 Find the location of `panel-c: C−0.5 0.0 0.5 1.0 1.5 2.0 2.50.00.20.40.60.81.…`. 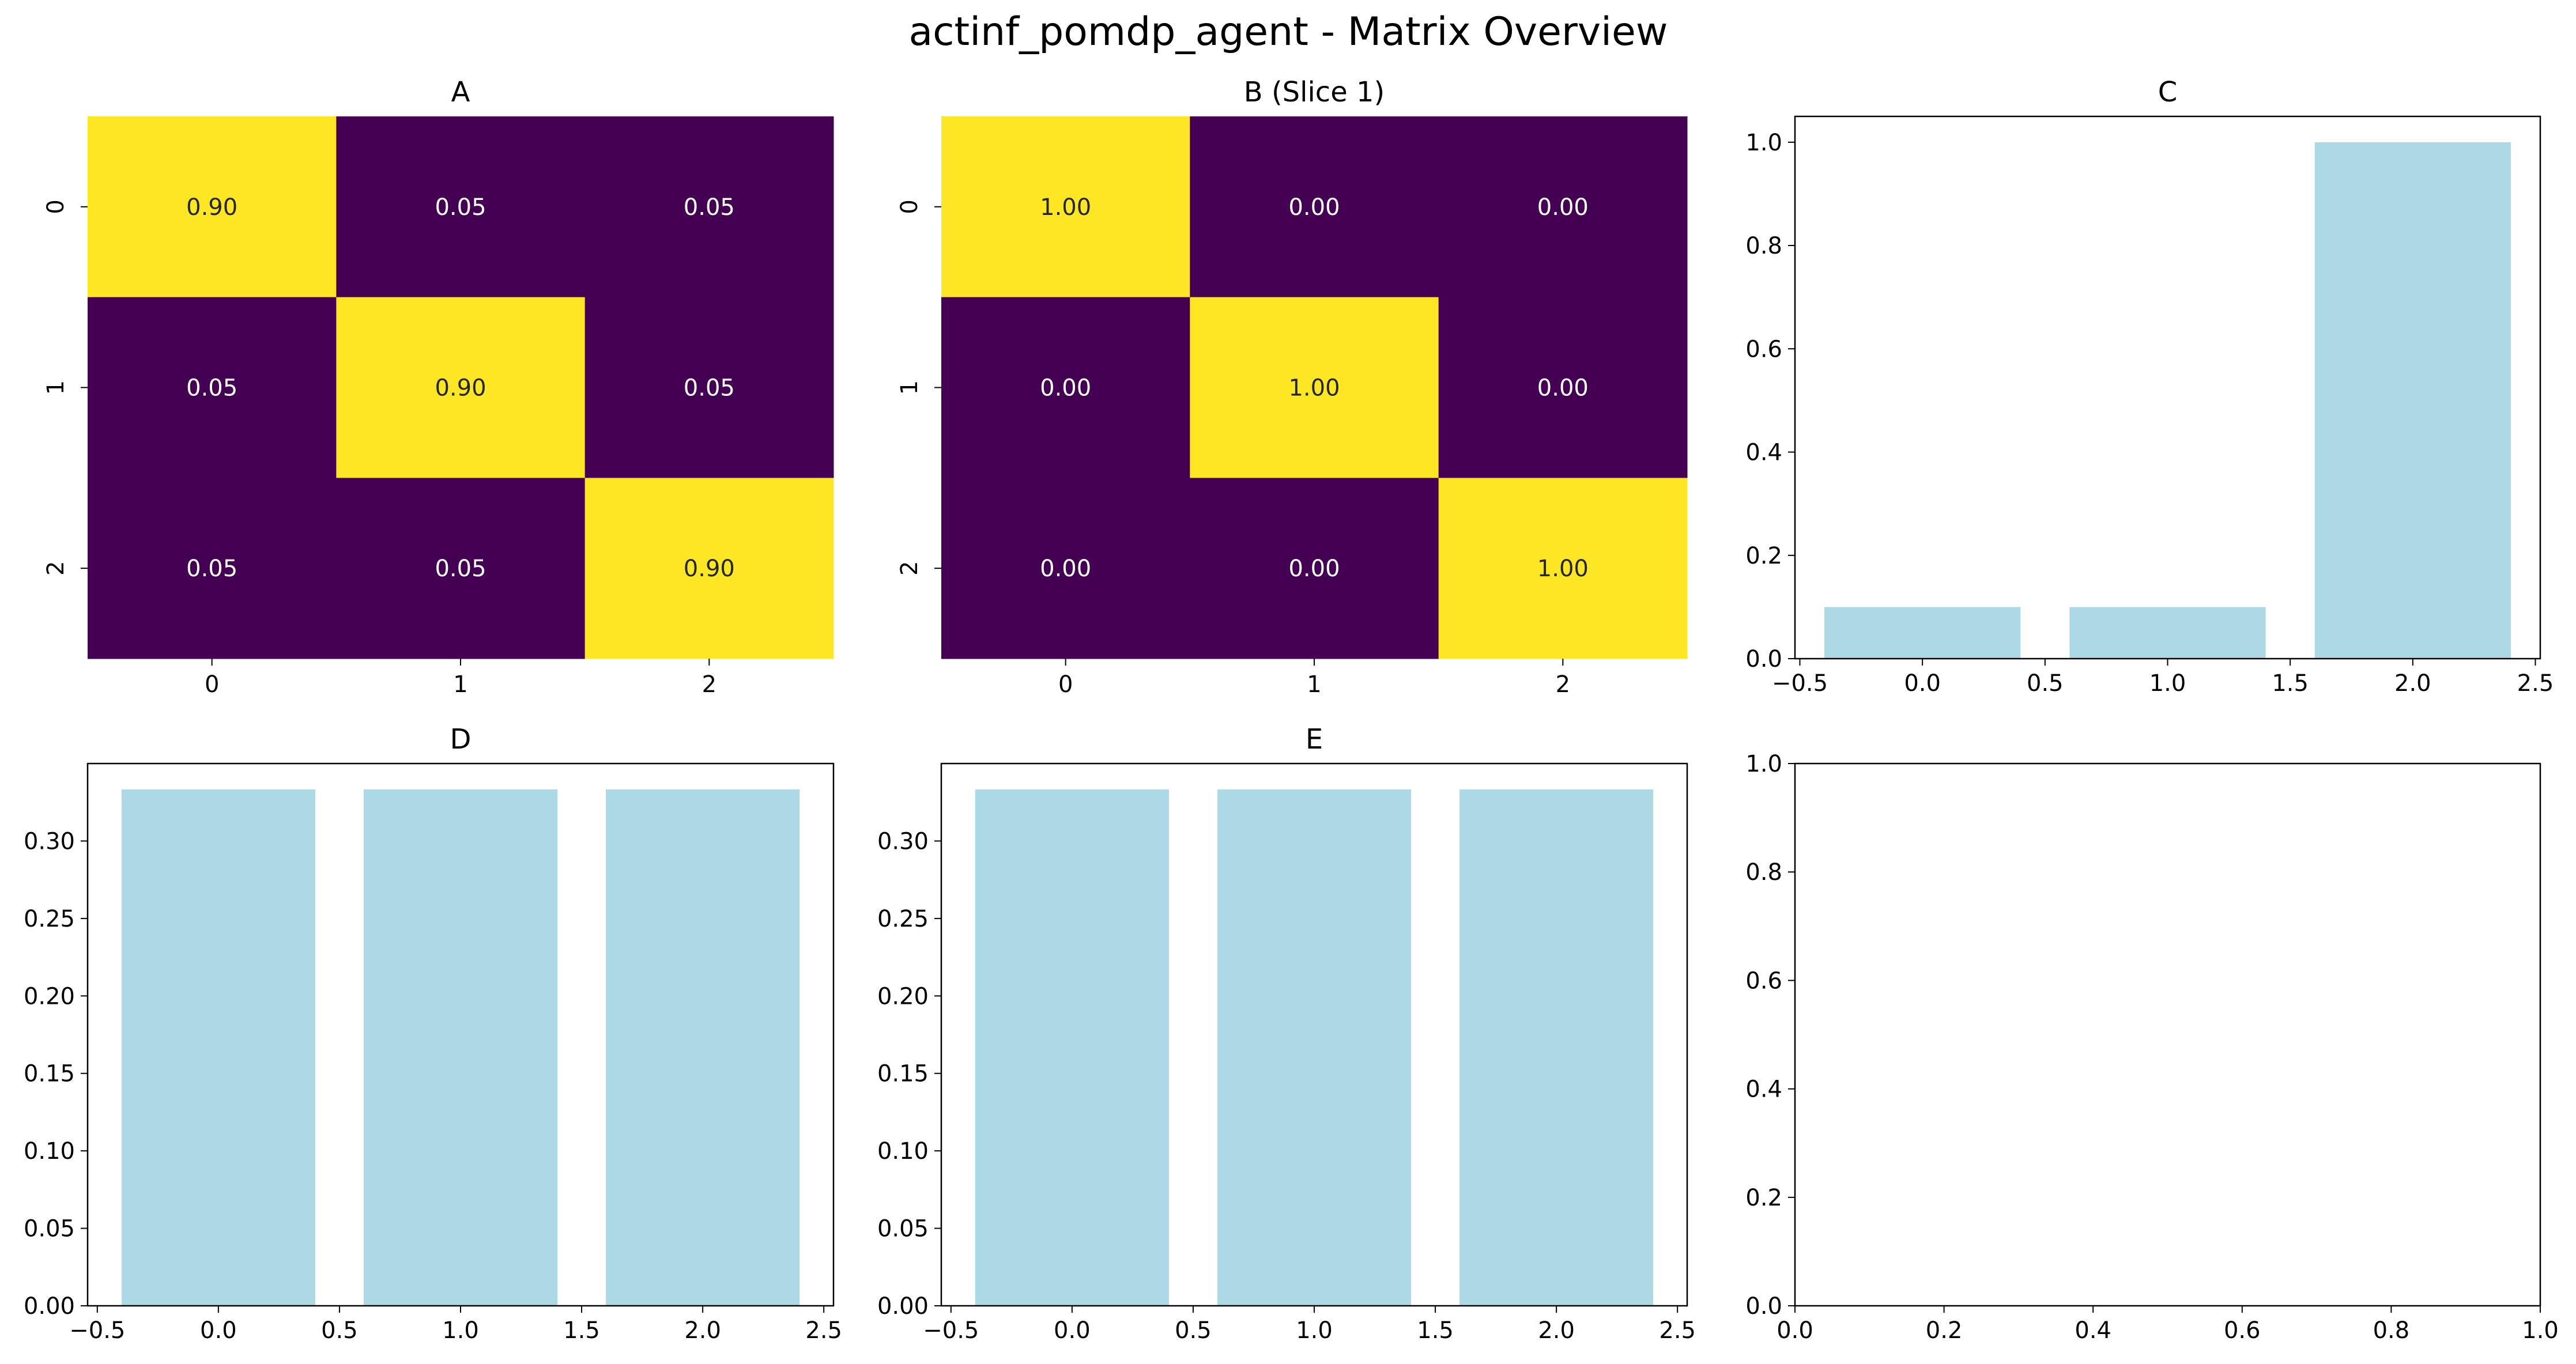

panel-c: C−0.5 0.0 0.5 1.0 1.5 2.0 2.50.00.20.40.60.81.… is located at coordinates (2149, 386).